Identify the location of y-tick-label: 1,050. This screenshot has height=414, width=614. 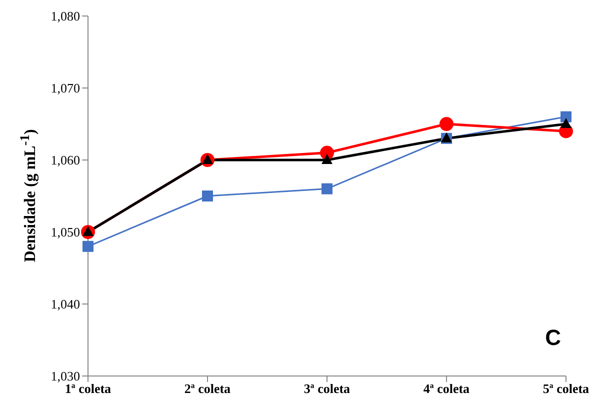
(65, 232).